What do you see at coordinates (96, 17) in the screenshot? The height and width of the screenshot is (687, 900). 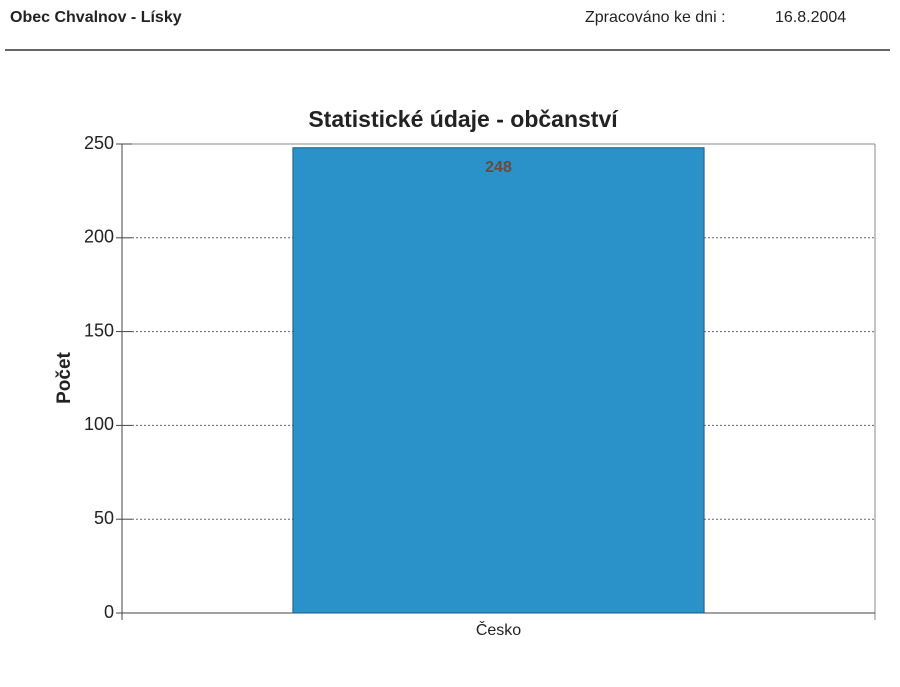 I see `header-title: Obec Chvalnov - Lísky` at bounding box center [96, 17].